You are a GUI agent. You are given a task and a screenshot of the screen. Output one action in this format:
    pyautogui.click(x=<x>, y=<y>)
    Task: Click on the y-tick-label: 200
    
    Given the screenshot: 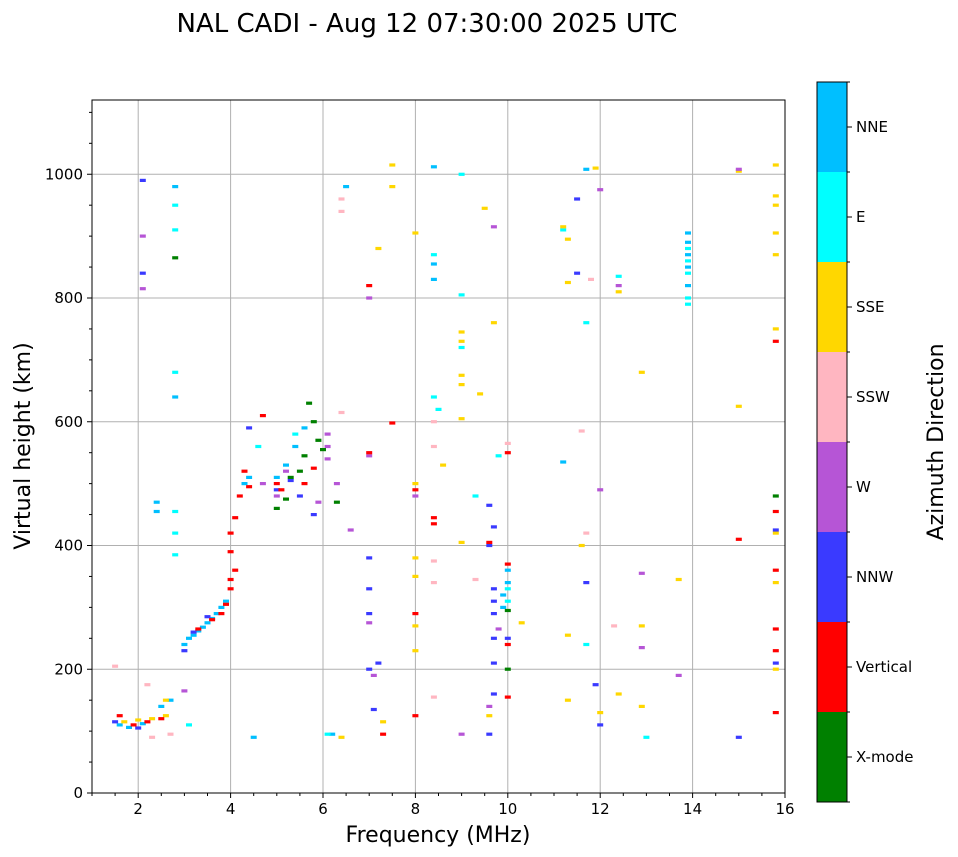 What is the action you would take?
    pyautogui.click(x=68, y=669)
    